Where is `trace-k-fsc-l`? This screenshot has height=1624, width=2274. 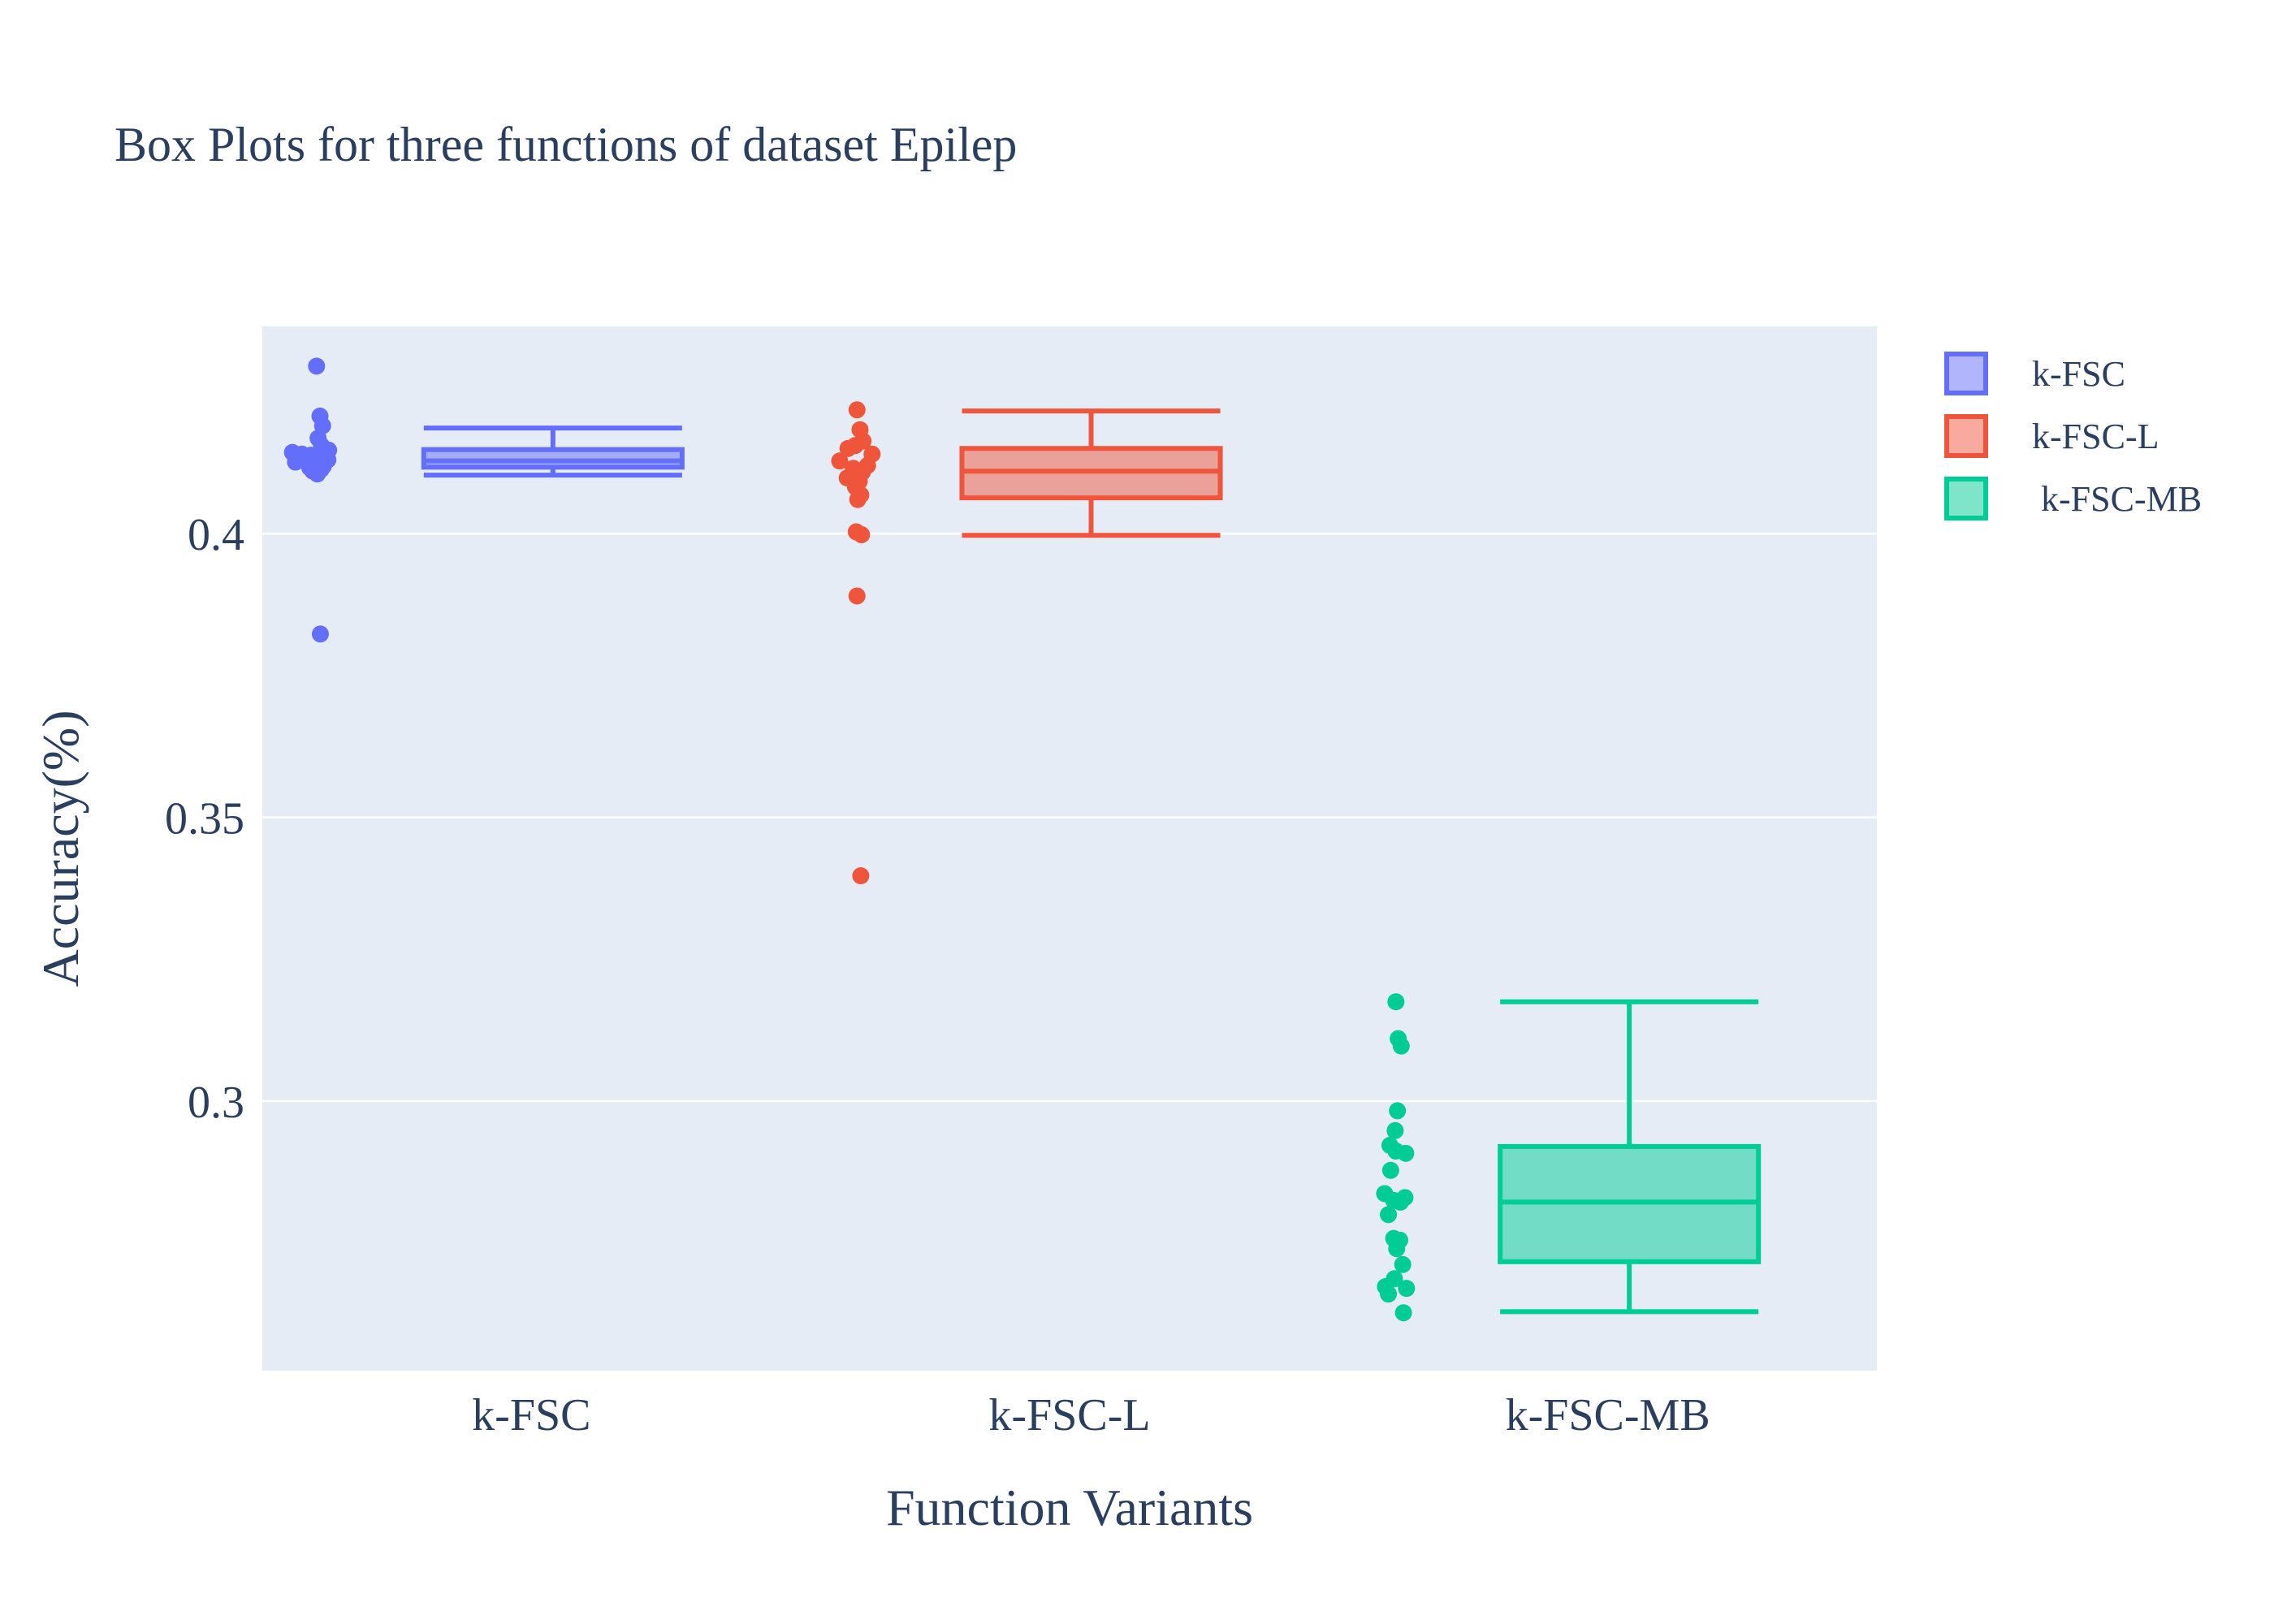
trace-k-fsc-l is located at coordinates (1027, 643).